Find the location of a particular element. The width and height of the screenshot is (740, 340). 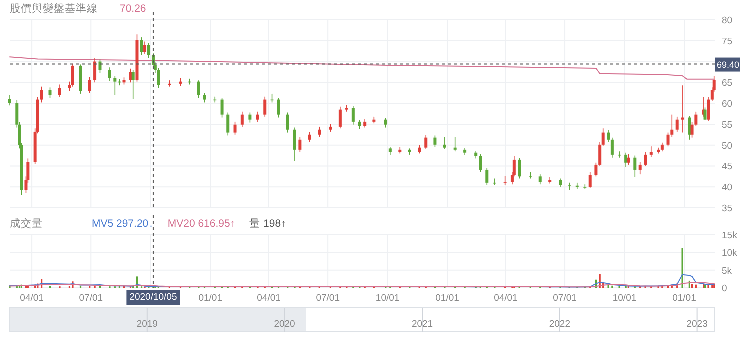

chart-title: 股價與變盤基準線 is located at coordinates (54, 8).